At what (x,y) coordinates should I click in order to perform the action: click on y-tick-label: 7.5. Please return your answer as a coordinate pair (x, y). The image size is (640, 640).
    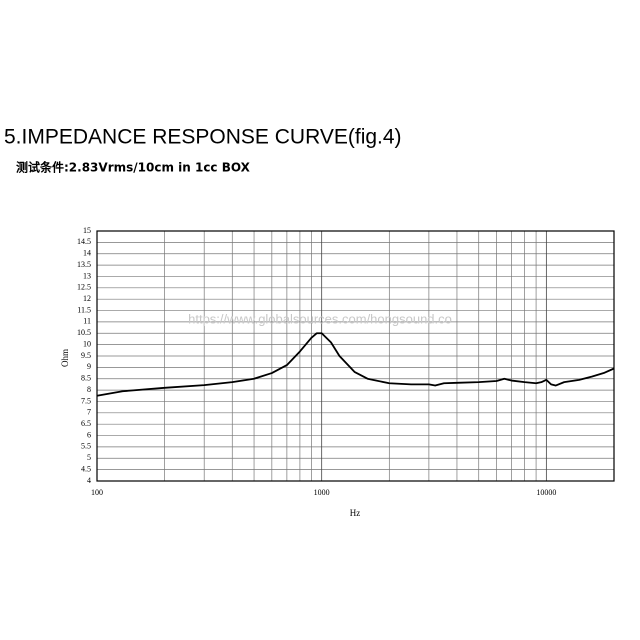
    Looking at the image, I should click on (86, 400).